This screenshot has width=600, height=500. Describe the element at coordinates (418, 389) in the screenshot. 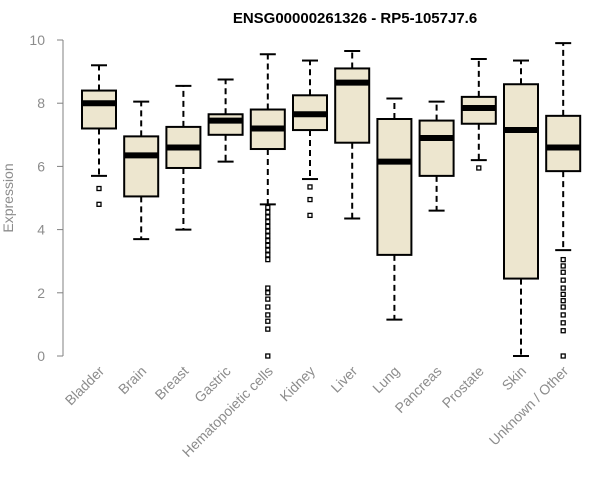

I see `x-category-label: Pancreas` at that location.